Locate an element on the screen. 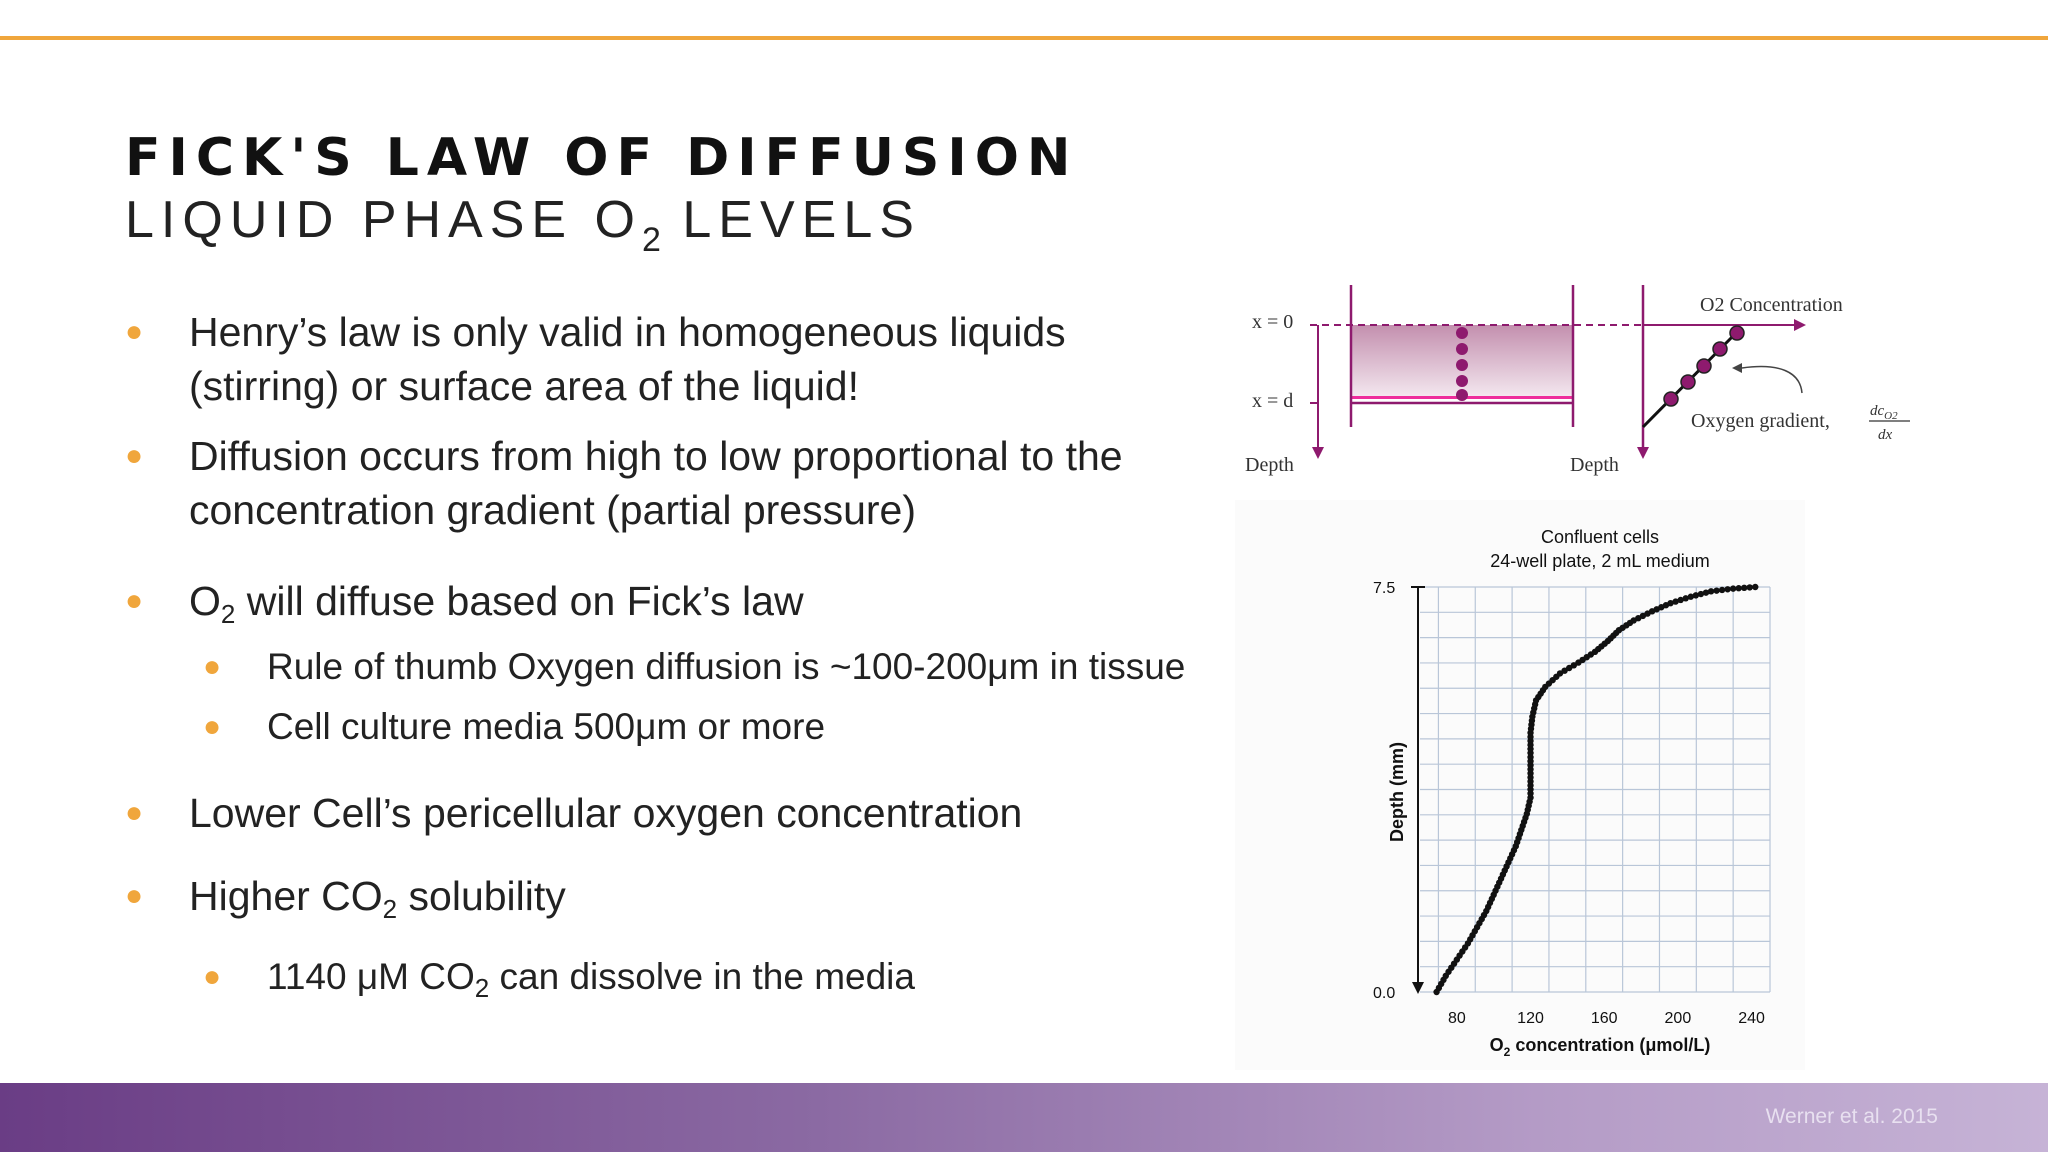  x0-label: x = 0 is located at coordinates (1272, 322).